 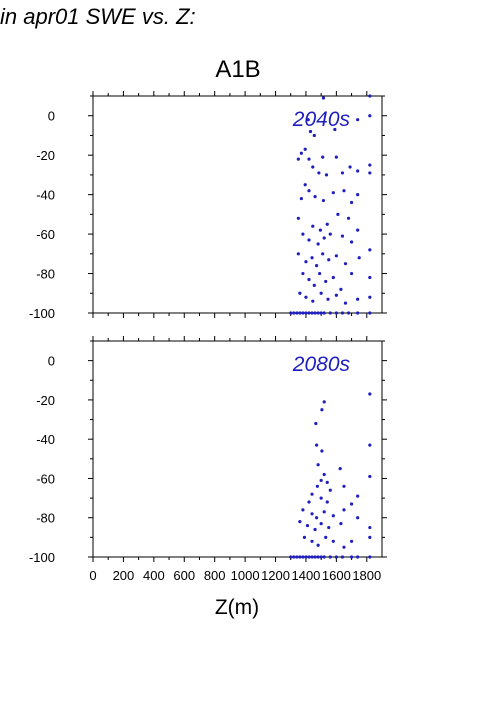 What do you see at coordinates (366, 575) in the screenshot?
I see `x-tick-label: 1800` at bounding box center [366, 575].